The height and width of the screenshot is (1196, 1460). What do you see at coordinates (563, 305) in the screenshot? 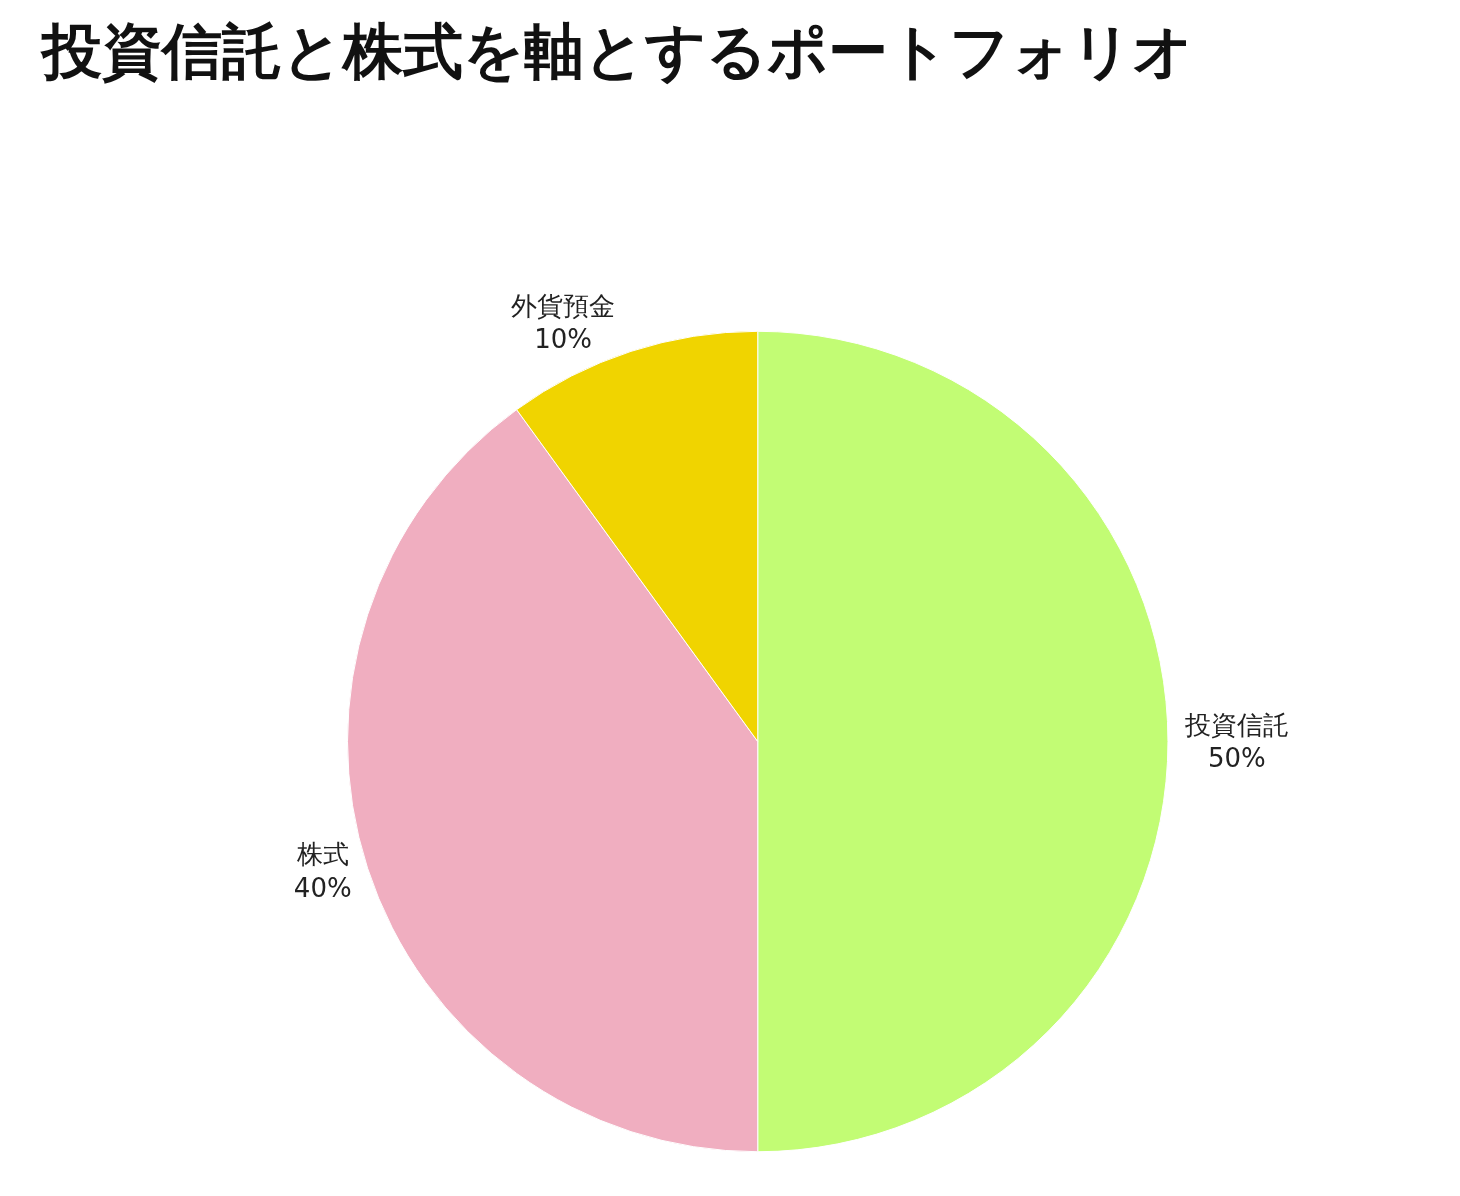
I see `slice-label: 外貨預金` at bounding box center [563, 305].